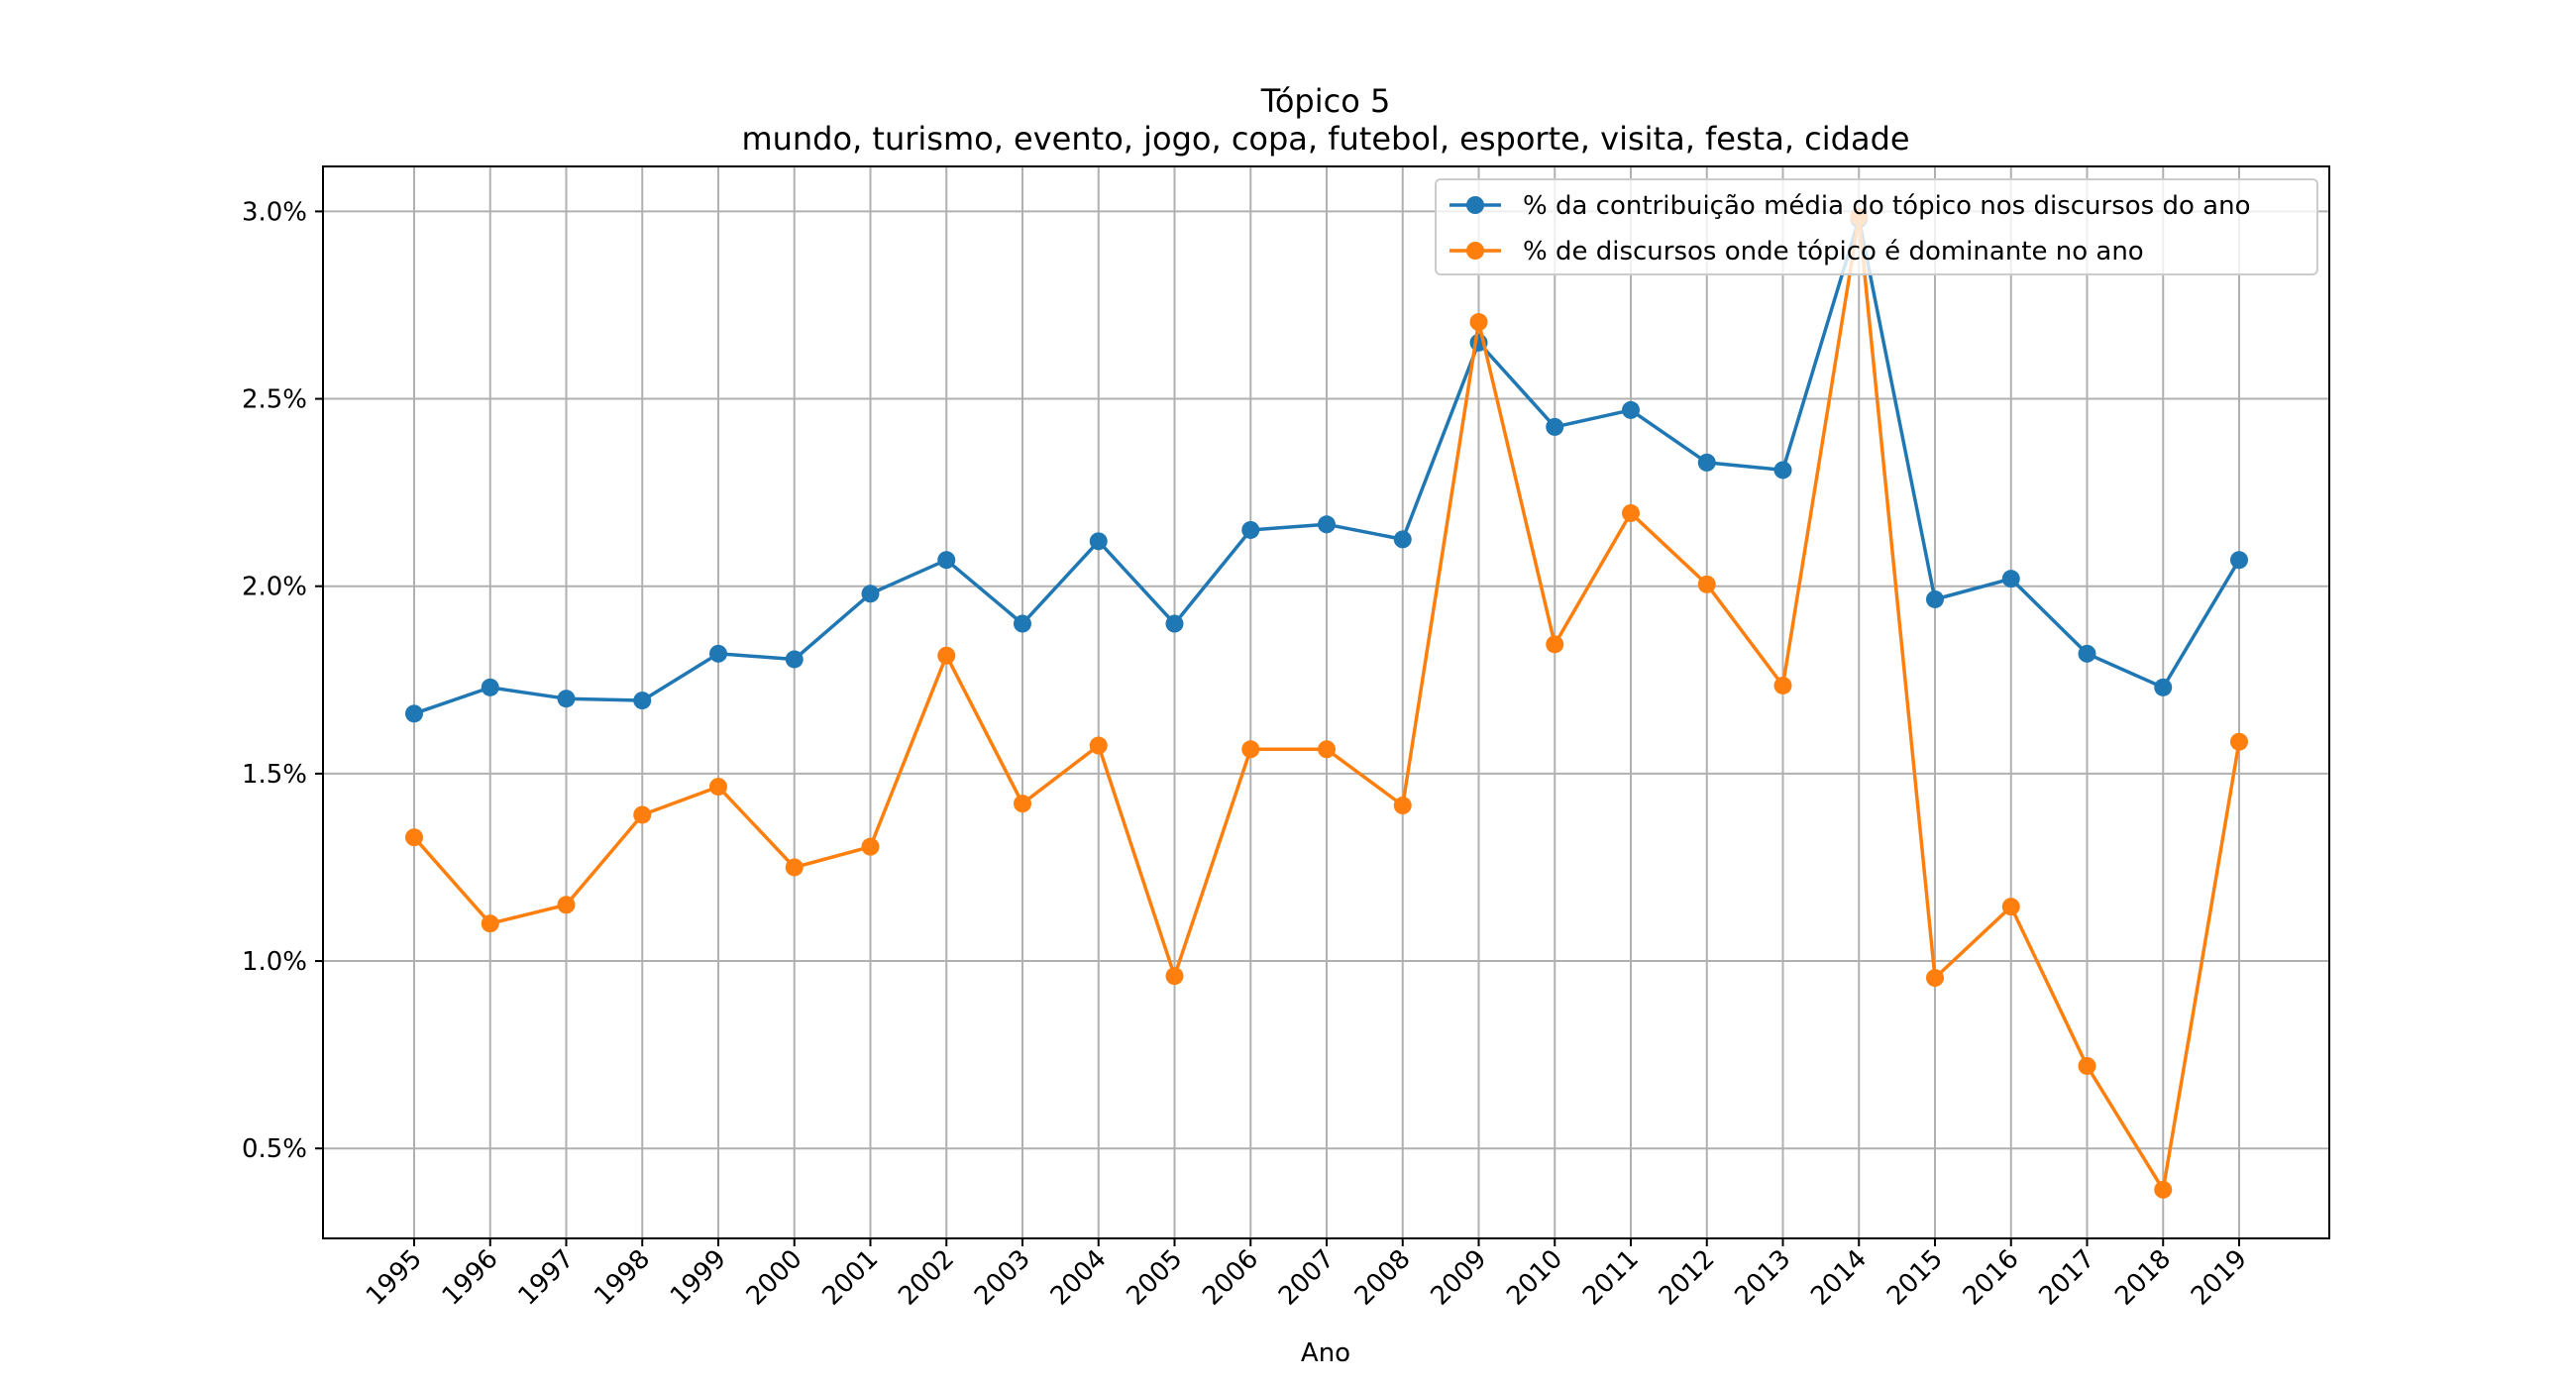 The width and height of the screenshot is (2576, 1387). What do you see at coordinates (1079, 1278) in the screenshot?
I see `x-tick-label: 2004` at bounding box center [1079, 1278].